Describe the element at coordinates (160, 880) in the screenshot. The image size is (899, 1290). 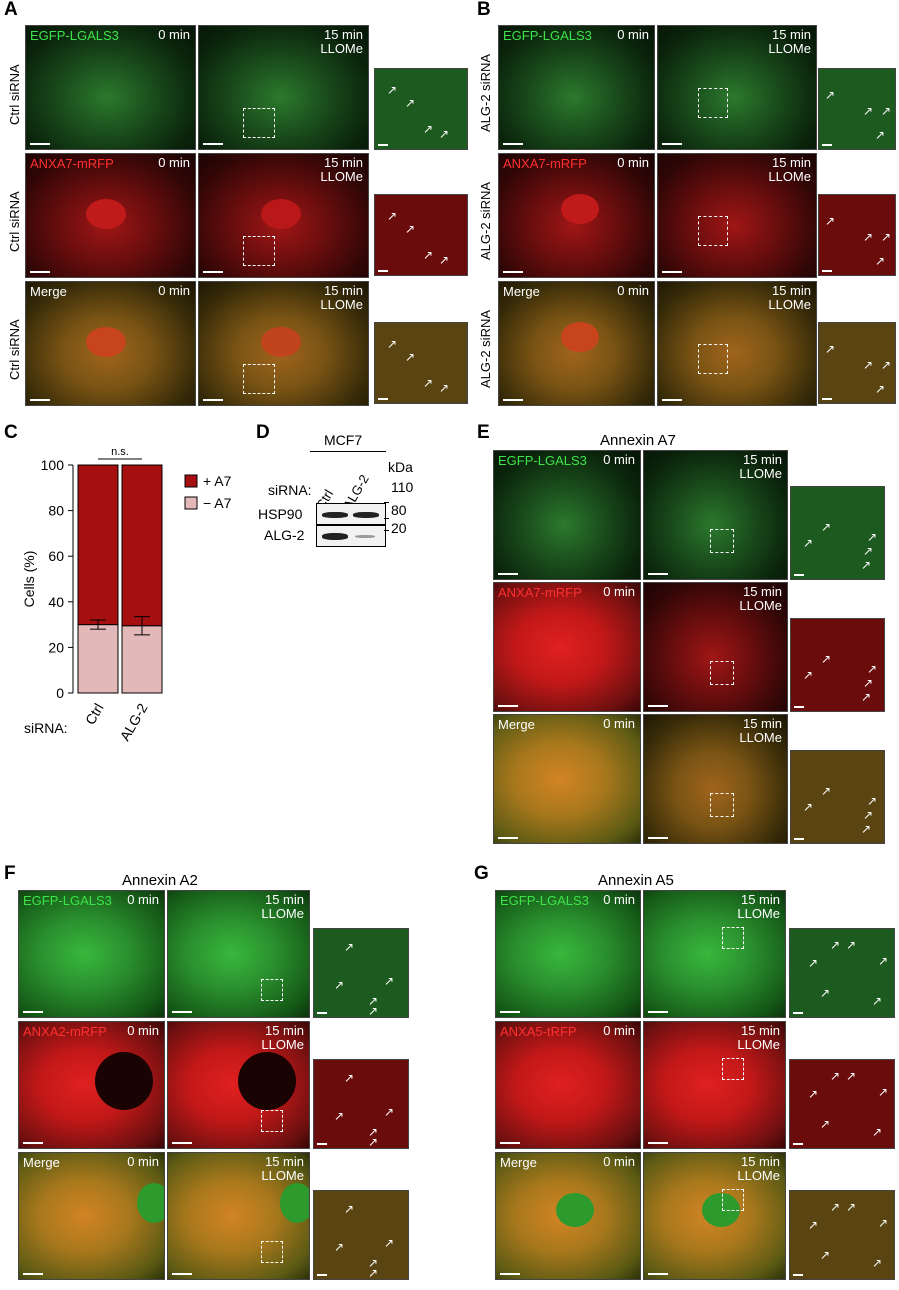
I see `panel-title-f: Annexin A2` at that location.